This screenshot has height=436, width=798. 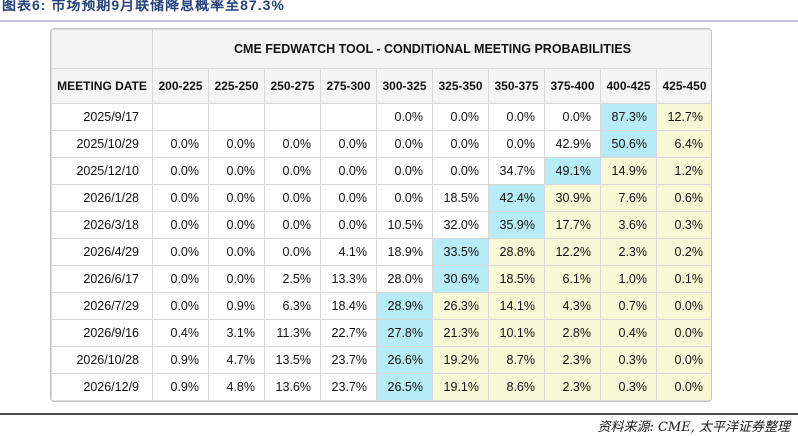 What do you see at coordinates (460, 360) in the screenshot?
I see `probability-cell: 19.2%` at bounding box center [460, 360].